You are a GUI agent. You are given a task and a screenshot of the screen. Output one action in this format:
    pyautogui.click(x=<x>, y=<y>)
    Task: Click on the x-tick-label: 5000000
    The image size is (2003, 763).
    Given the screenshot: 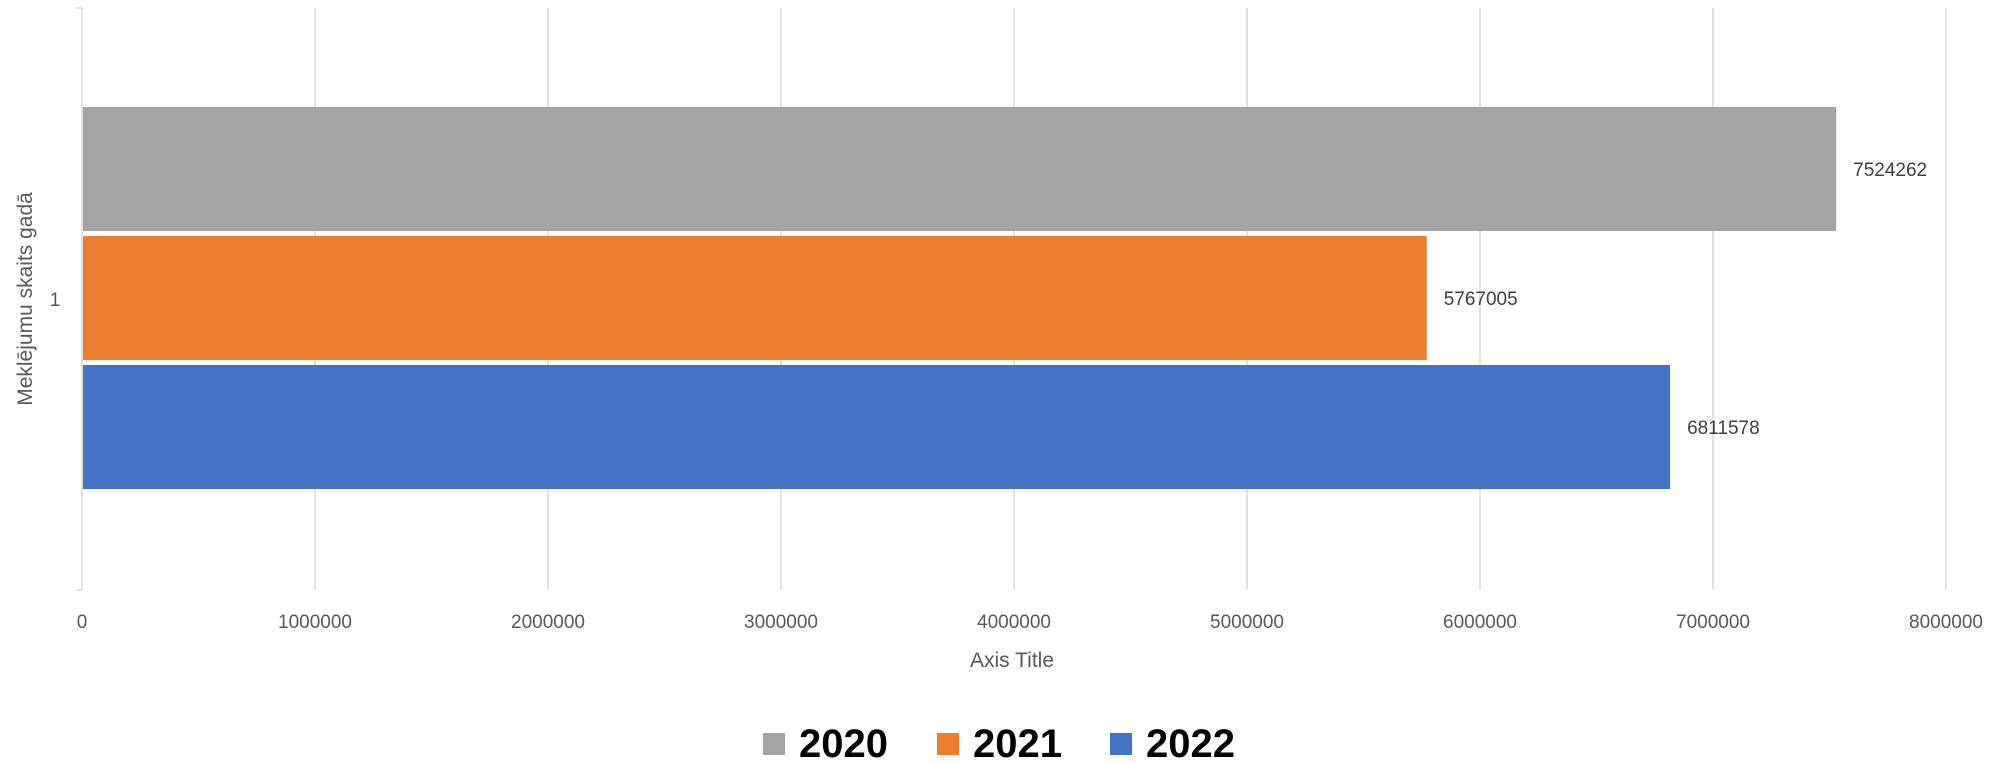 What is the action you would take?
    pyautogui.click(x=1247, y=622)
    